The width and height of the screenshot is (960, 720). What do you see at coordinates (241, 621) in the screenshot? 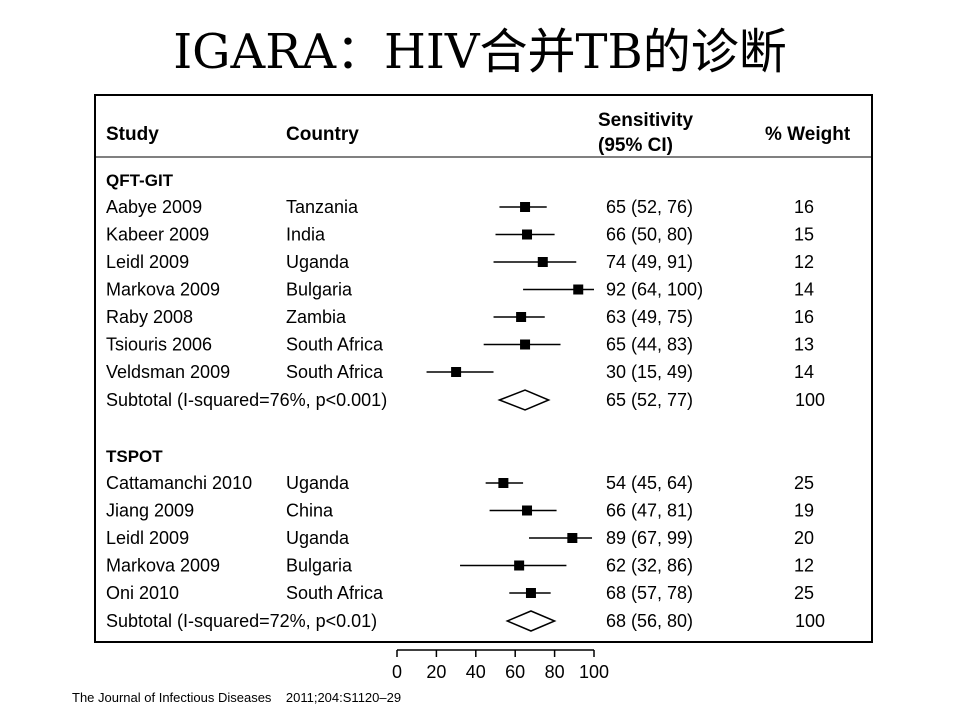
I see `subtotal-label: Subtotal (I-squared=72%, p<0.01)` at bounding box center [241, 621].